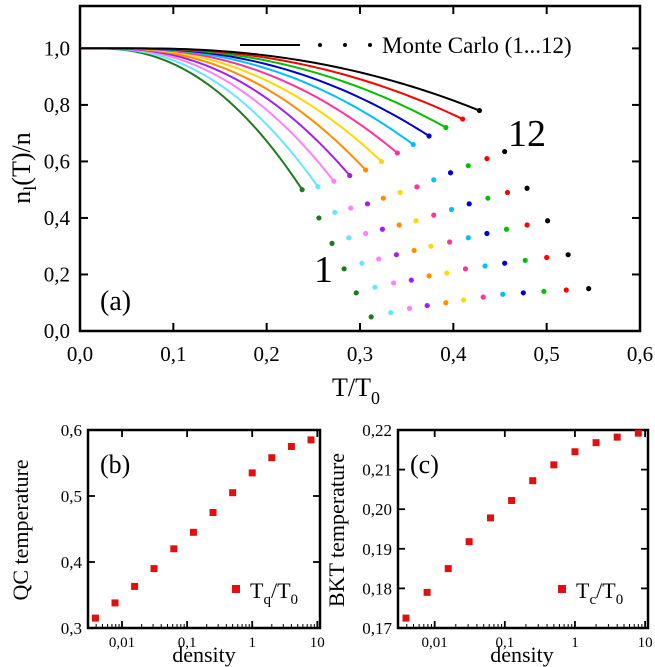 The image size is (655, 667). I want to click on panel-c-legend-marker, so click(562, 589).